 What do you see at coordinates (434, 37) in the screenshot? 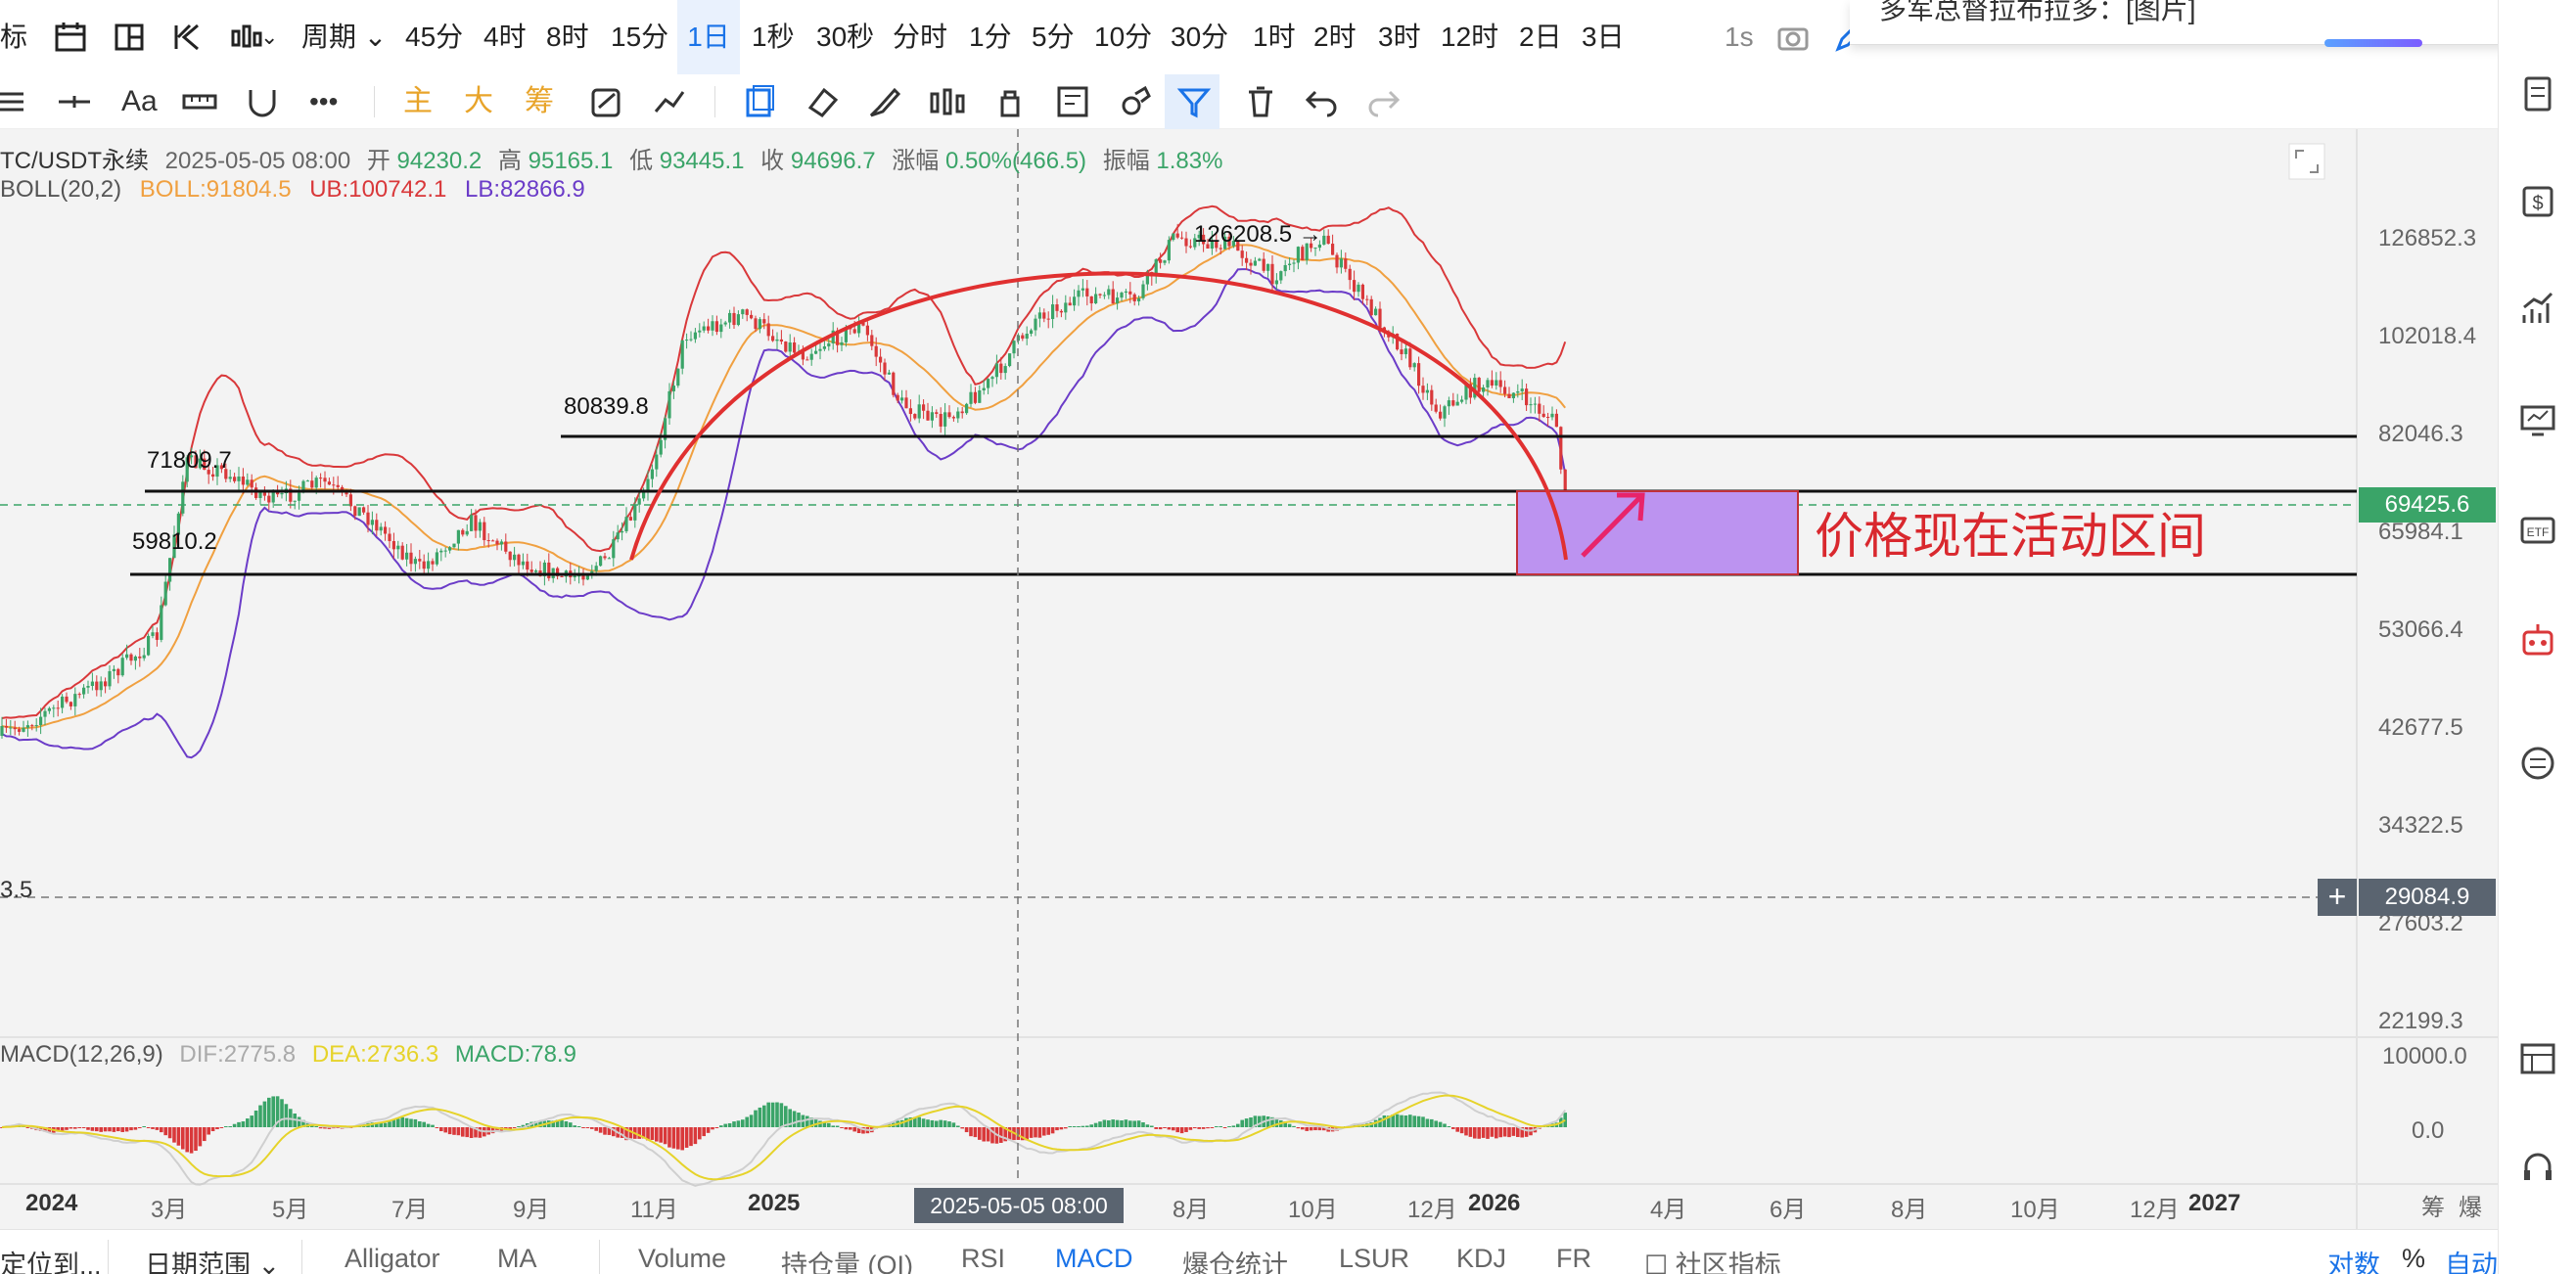
I see `tf-45m: 45分` at bounding box center [434, 37].